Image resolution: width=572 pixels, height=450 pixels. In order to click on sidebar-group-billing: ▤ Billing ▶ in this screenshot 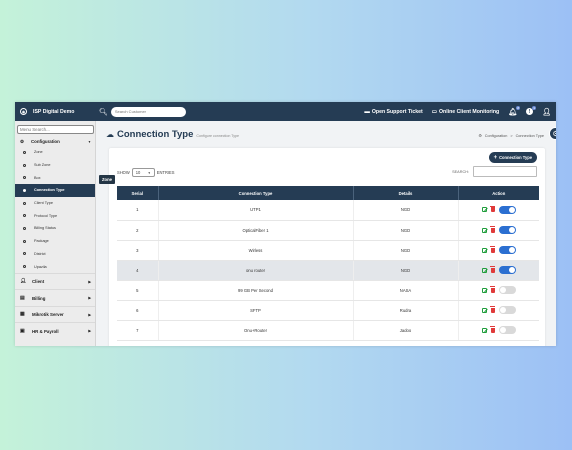, I will do `click(55, 297)`.